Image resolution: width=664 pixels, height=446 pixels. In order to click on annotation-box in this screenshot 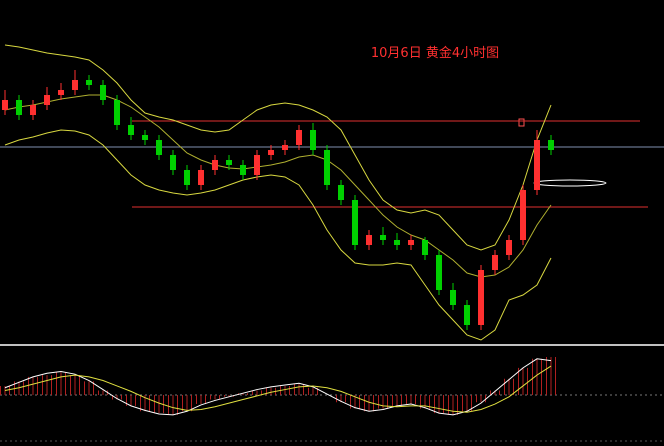, I will do `click(521, 122)`.